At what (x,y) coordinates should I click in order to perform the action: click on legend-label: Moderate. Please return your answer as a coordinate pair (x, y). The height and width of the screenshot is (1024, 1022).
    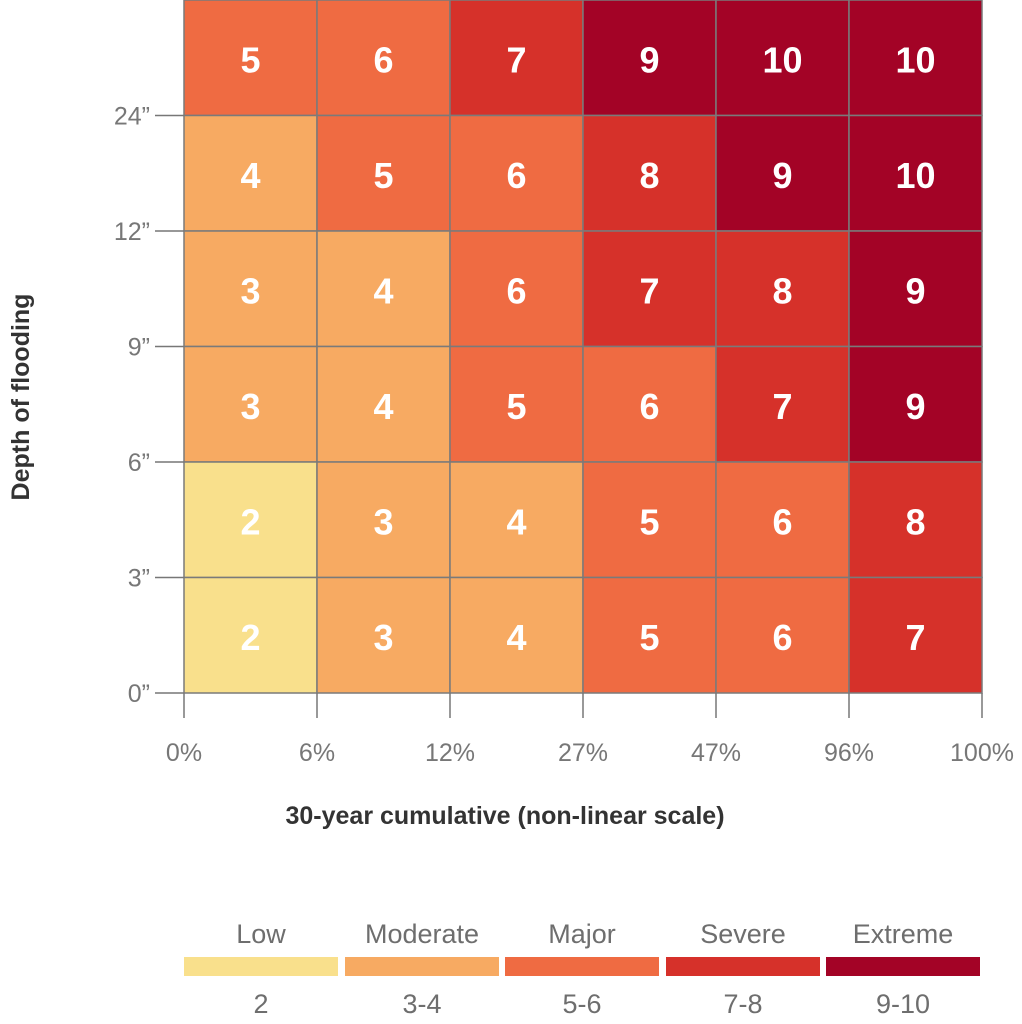
    Looking at the image, I should click on (422, 934).